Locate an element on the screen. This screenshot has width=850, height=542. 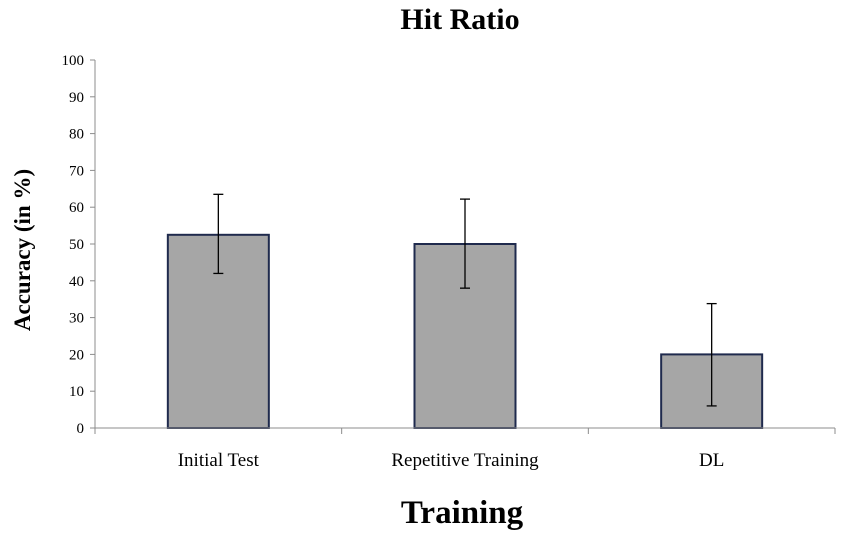
y-tick-label: 100 is located at coordinates (73, 61).